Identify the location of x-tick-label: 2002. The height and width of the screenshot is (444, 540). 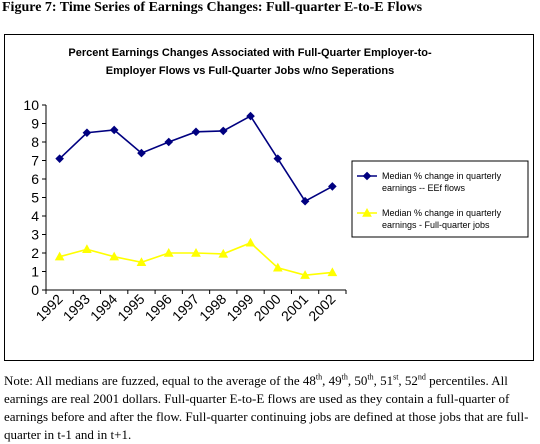
(321, 307).